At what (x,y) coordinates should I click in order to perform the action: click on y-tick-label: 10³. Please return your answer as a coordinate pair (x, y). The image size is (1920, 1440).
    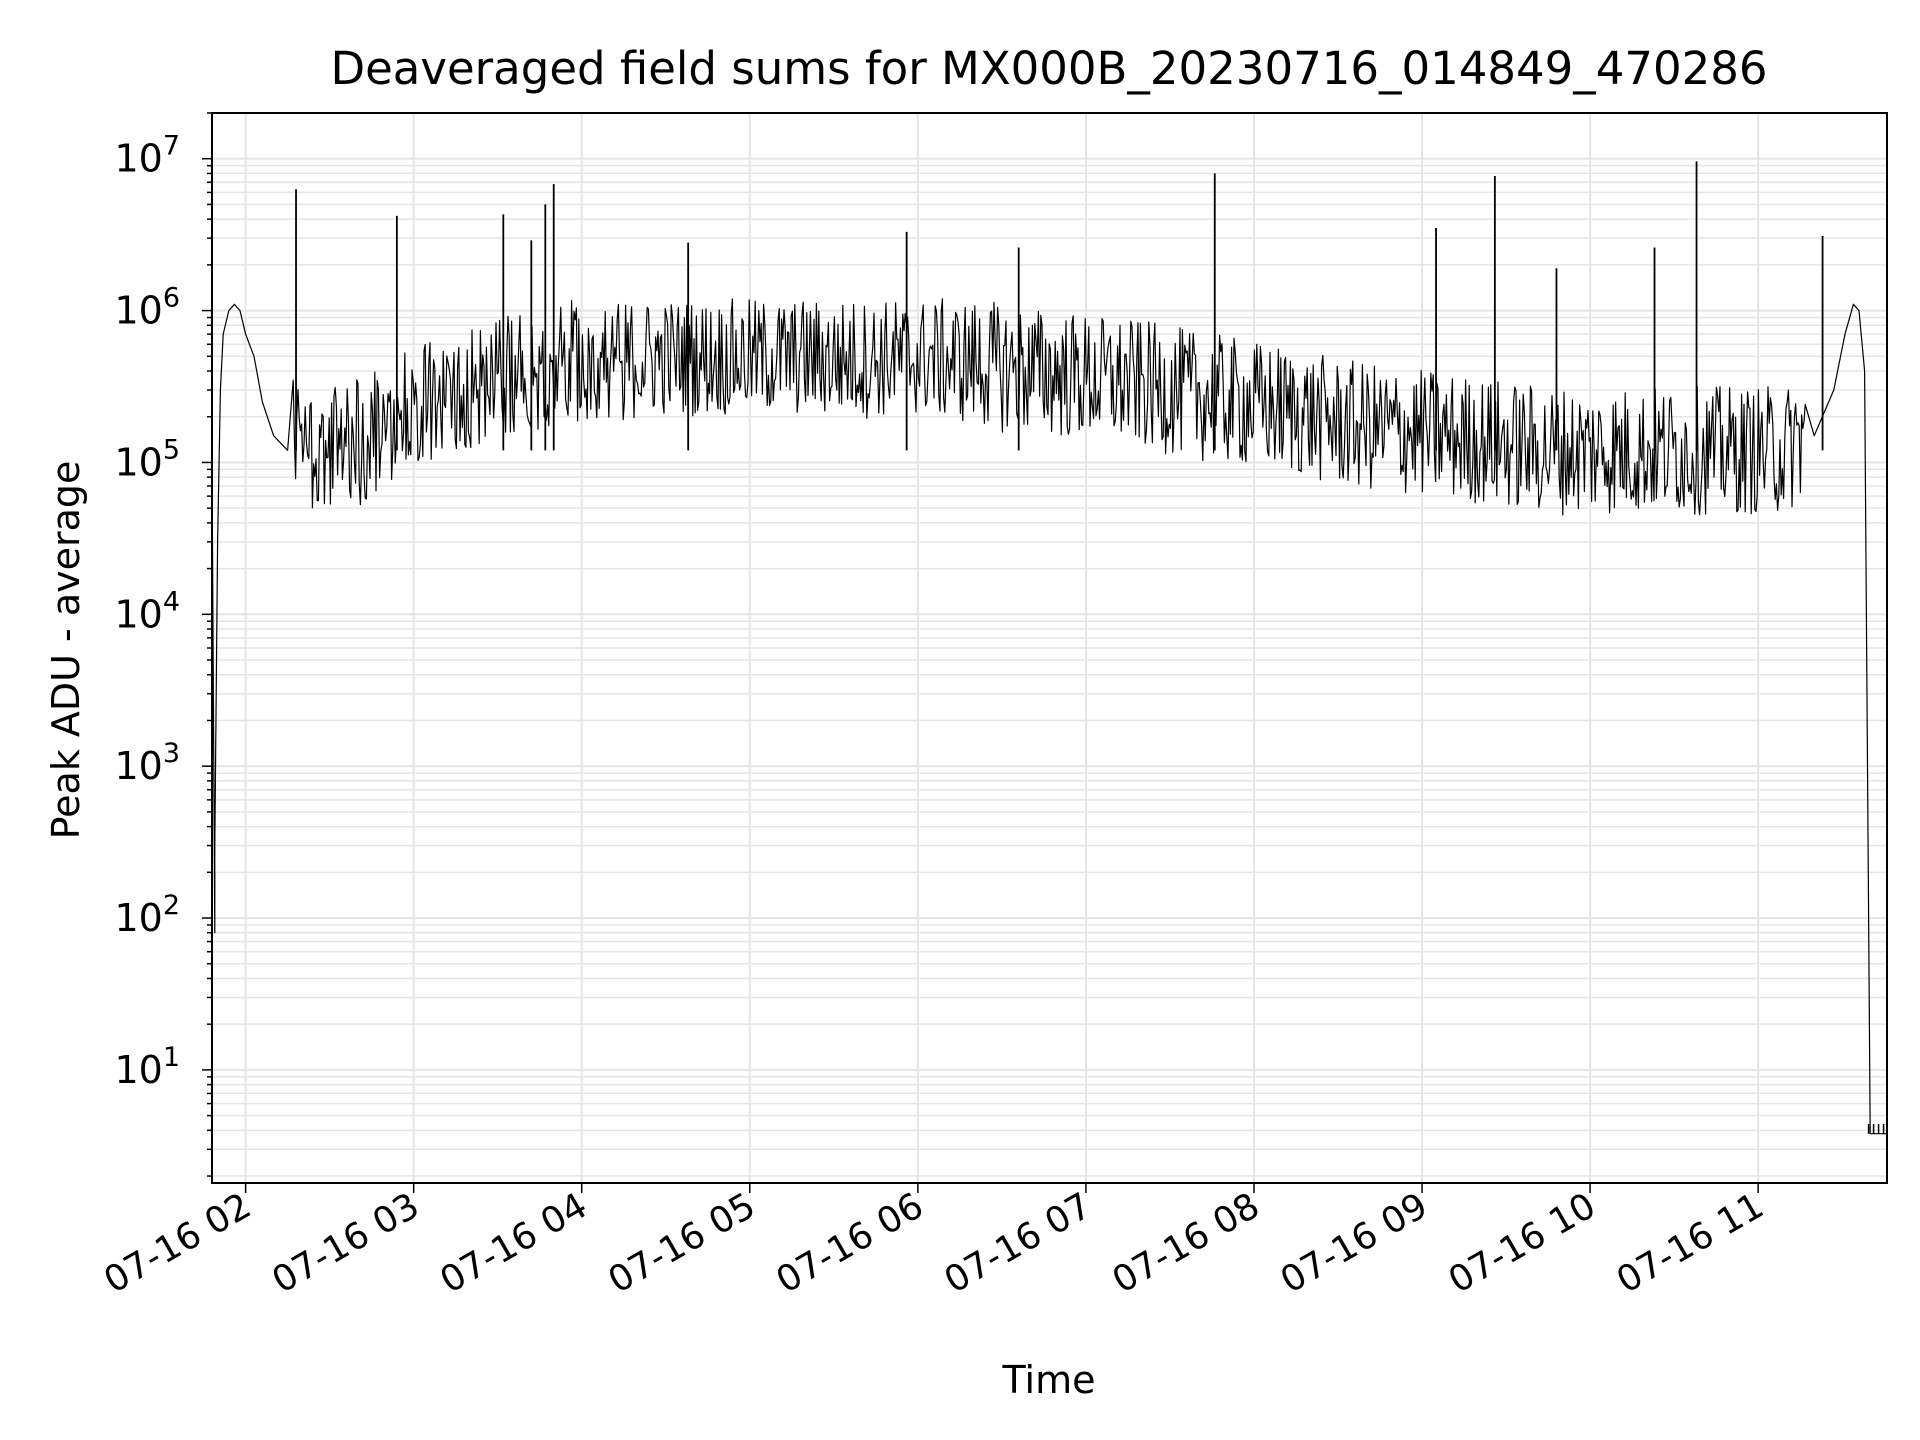
    Looking at the image, I should click on (147, 763).